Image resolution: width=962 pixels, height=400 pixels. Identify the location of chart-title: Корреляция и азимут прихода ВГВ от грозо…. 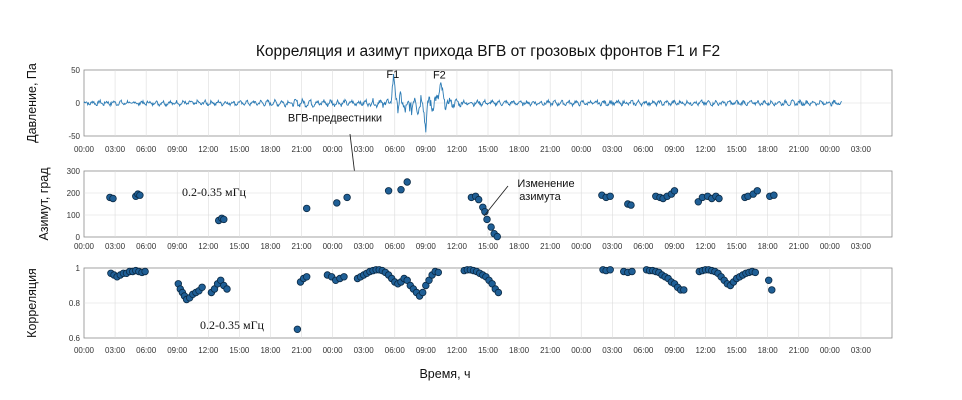
(488, 51).